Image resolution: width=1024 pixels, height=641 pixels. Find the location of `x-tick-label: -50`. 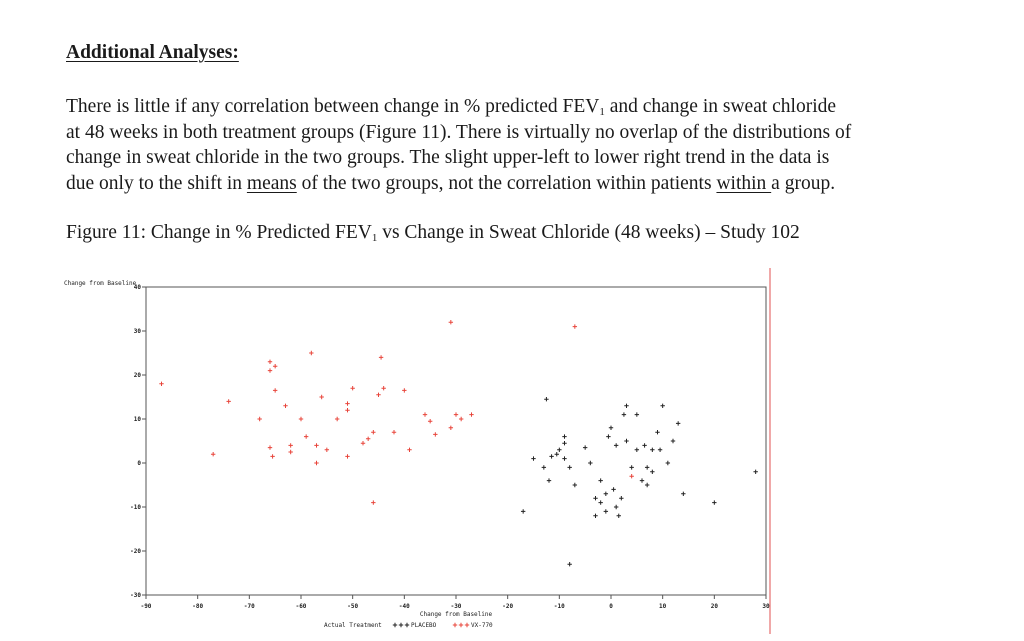

x-tick-label: -50 is located at coordinates (352, 606).